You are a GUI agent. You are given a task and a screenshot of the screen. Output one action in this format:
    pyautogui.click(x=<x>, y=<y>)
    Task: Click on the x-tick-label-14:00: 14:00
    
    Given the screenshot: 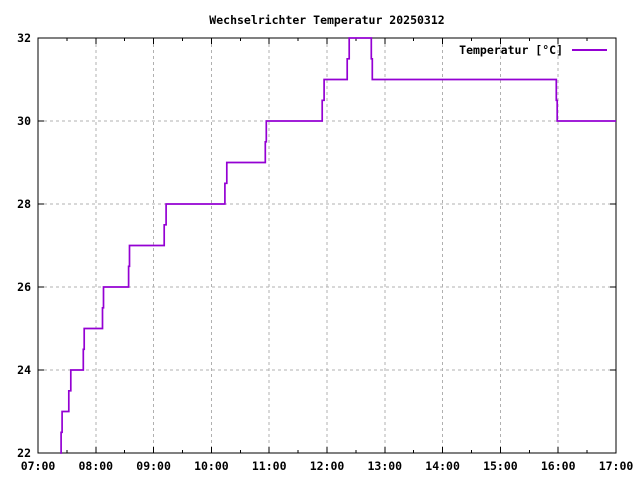 What is the action you would take?
    pyautogui.click(x=442, y=466)
    